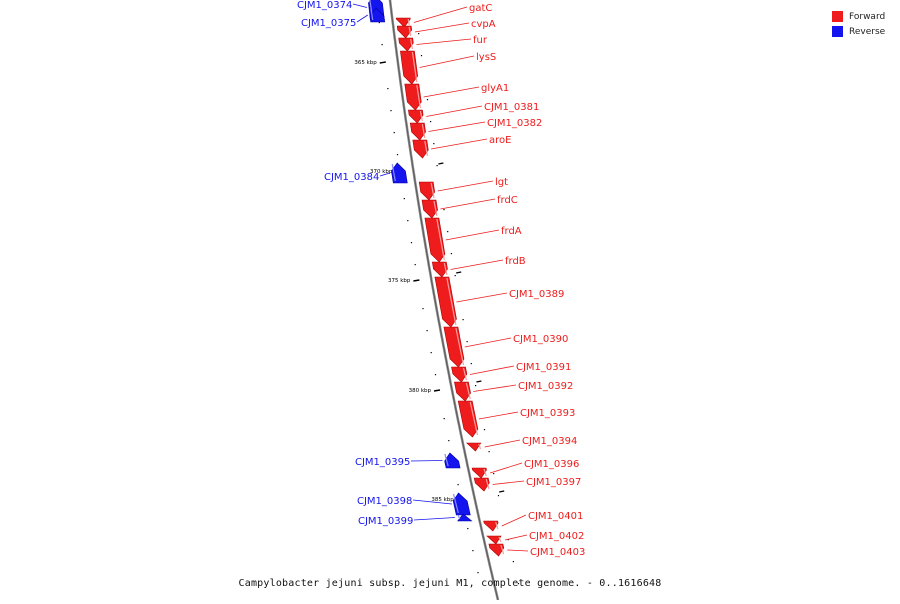  What do you see at coordinates (514, 123) in the screenshot?
I see `gene-label-cjm1-0382: CJM1_0382` at bounding box center [514, 123].